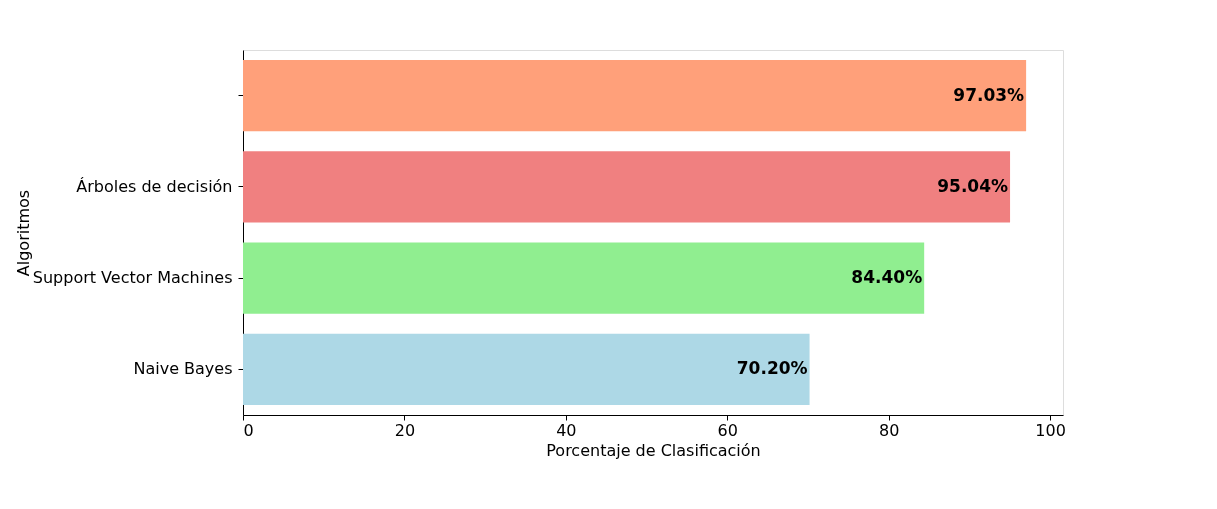 This screenshot has height=509, width=1217. Describe the element at coordinates (727, 430) in the screenshot. I see `x-tick-label: 60` at that location.